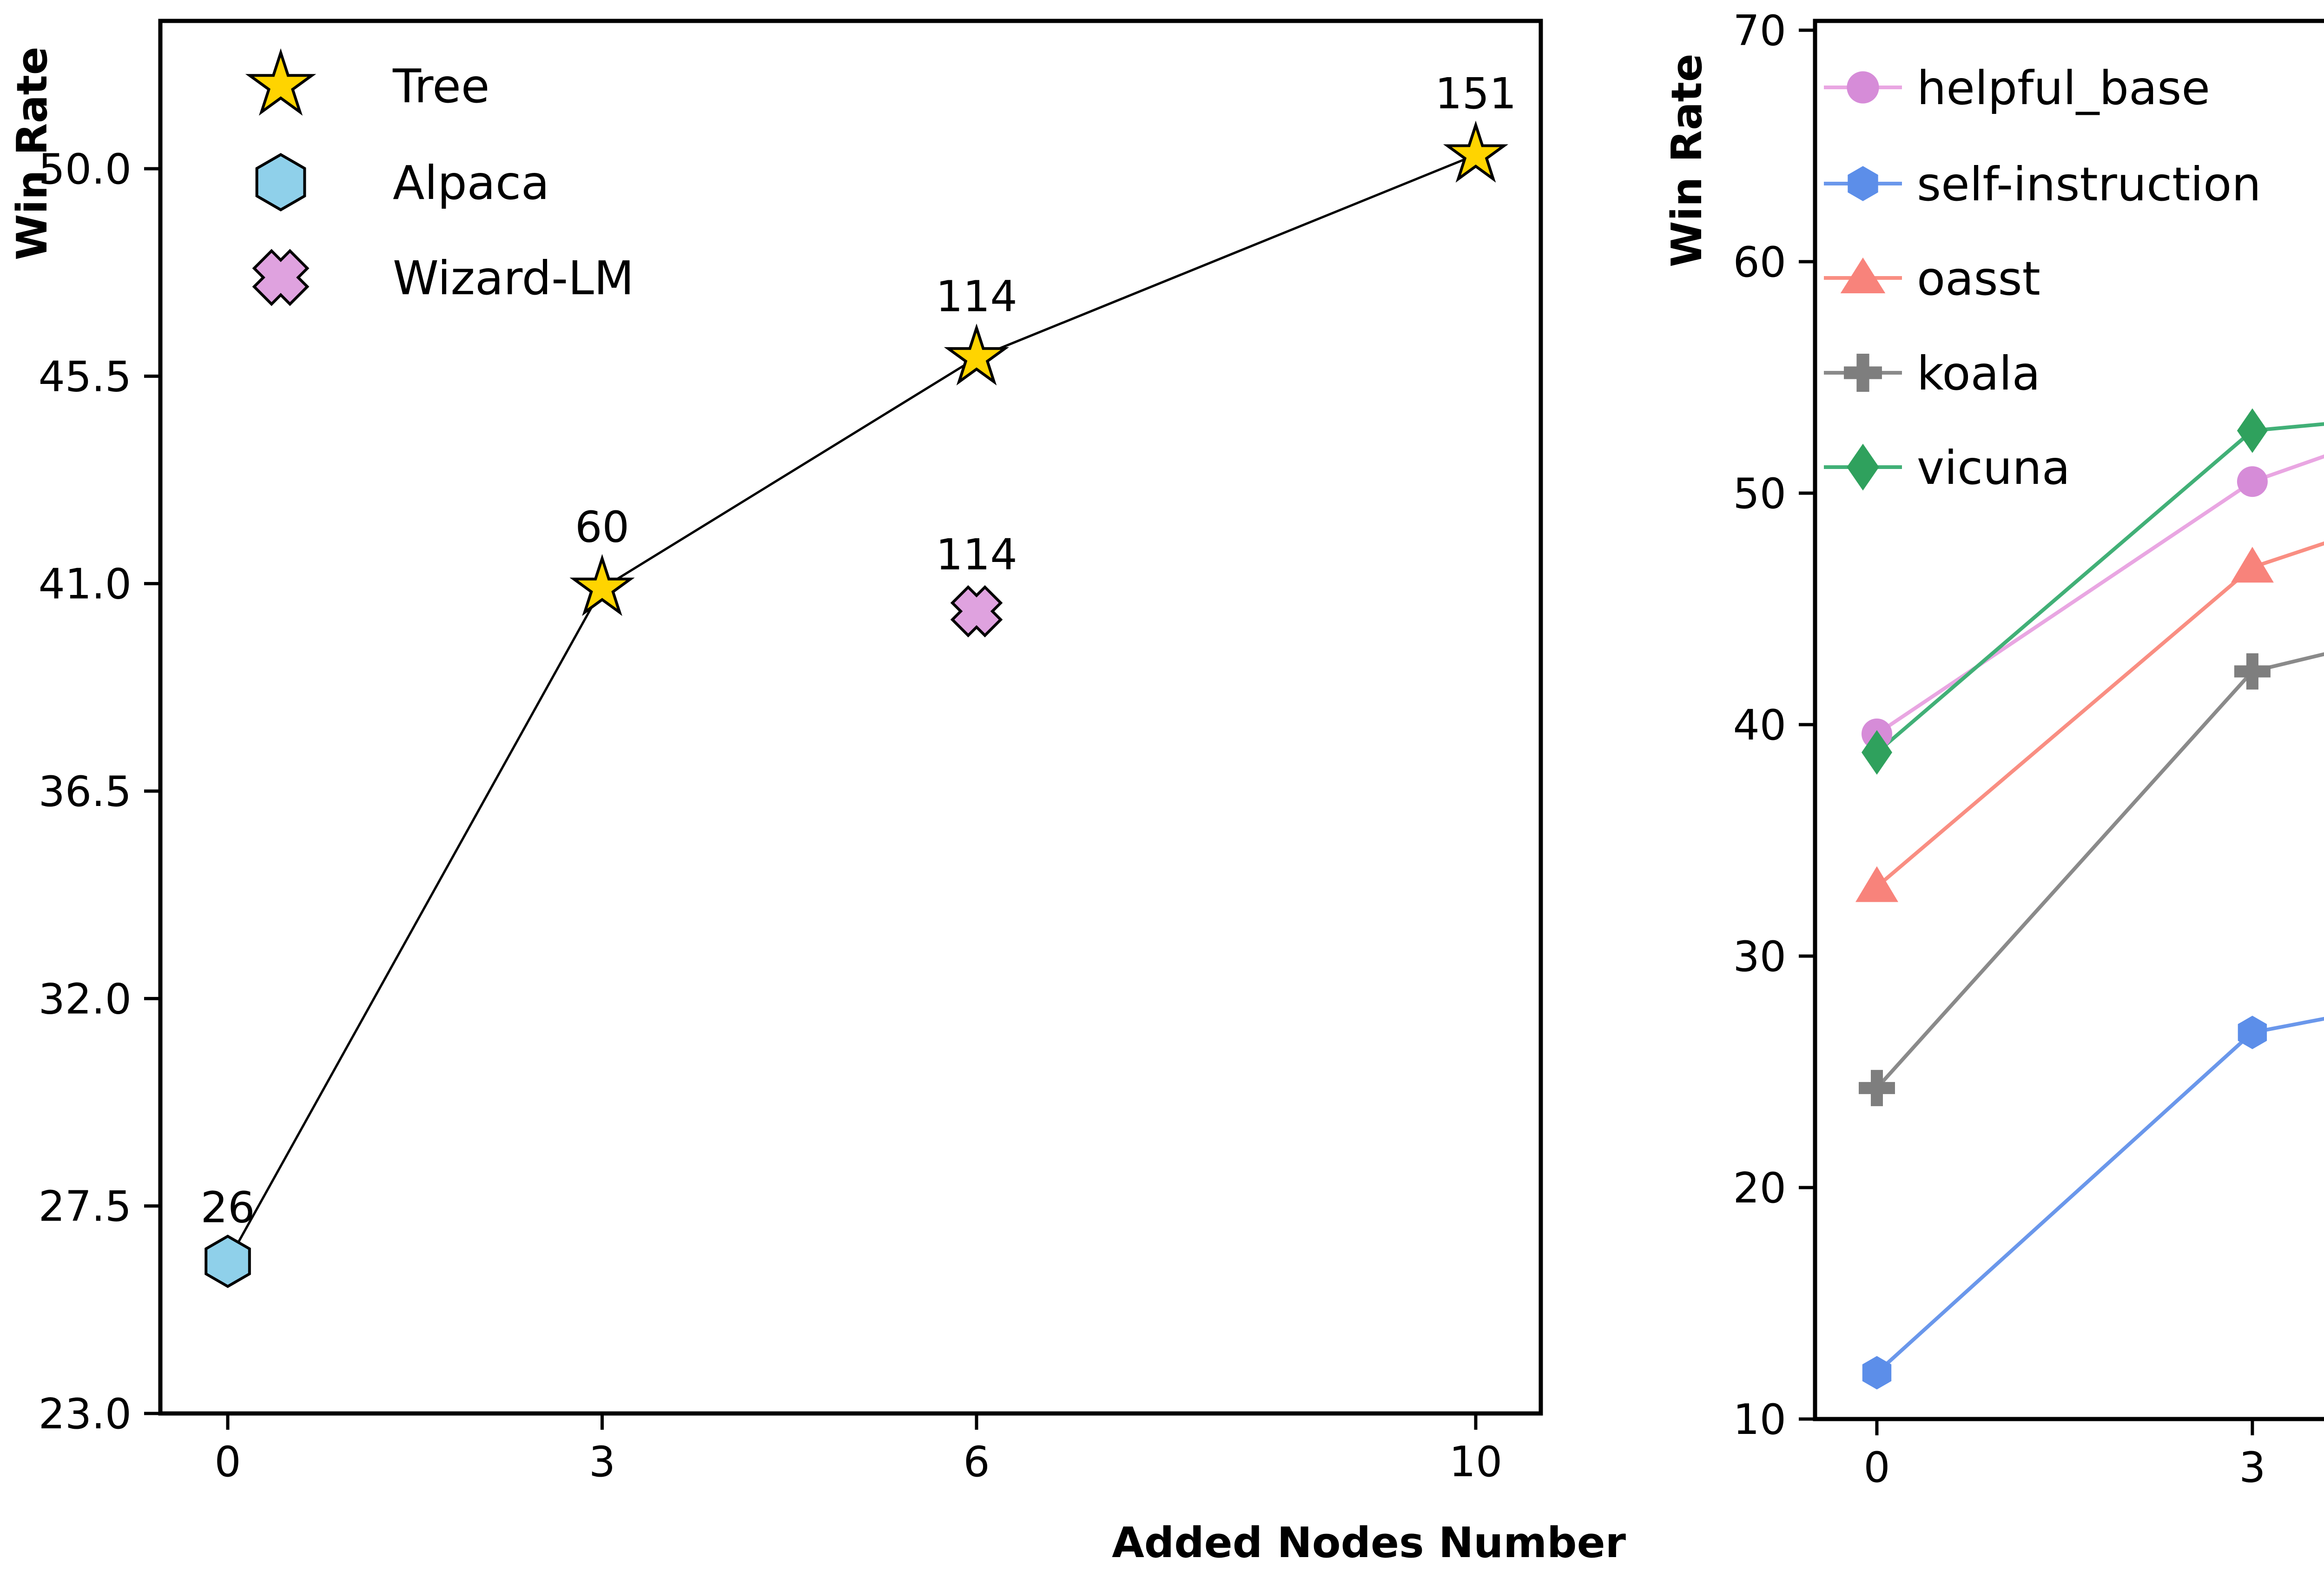  Describe the element at coordinates (227, 1462) in the screenshot. I see `left-x-tick-label: 0` at that location.